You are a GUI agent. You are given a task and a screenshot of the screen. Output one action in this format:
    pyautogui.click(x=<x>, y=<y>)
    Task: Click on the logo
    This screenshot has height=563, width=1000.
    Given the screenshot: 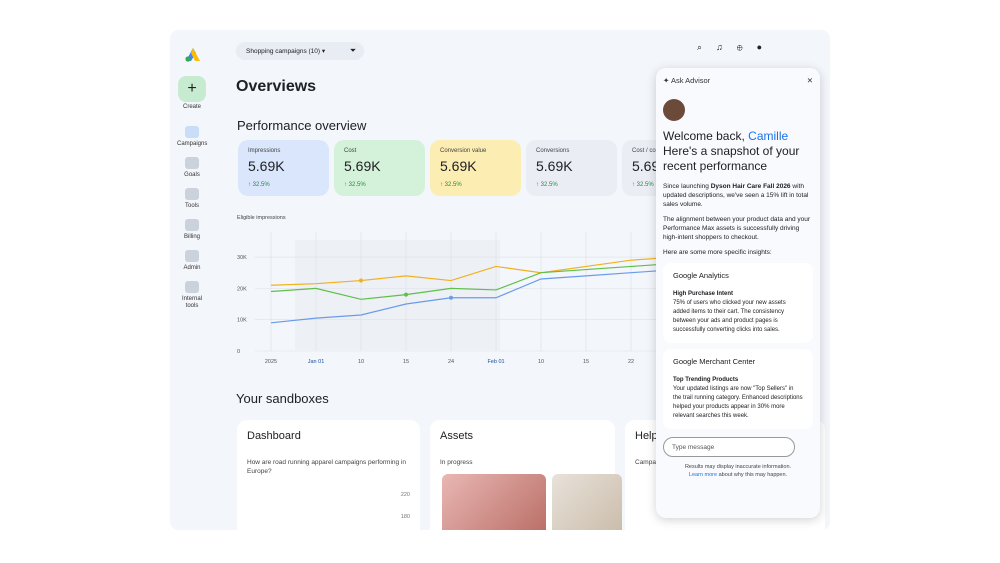 What is the action you would take?
    pyautogui.click(x=192, y=55)
    